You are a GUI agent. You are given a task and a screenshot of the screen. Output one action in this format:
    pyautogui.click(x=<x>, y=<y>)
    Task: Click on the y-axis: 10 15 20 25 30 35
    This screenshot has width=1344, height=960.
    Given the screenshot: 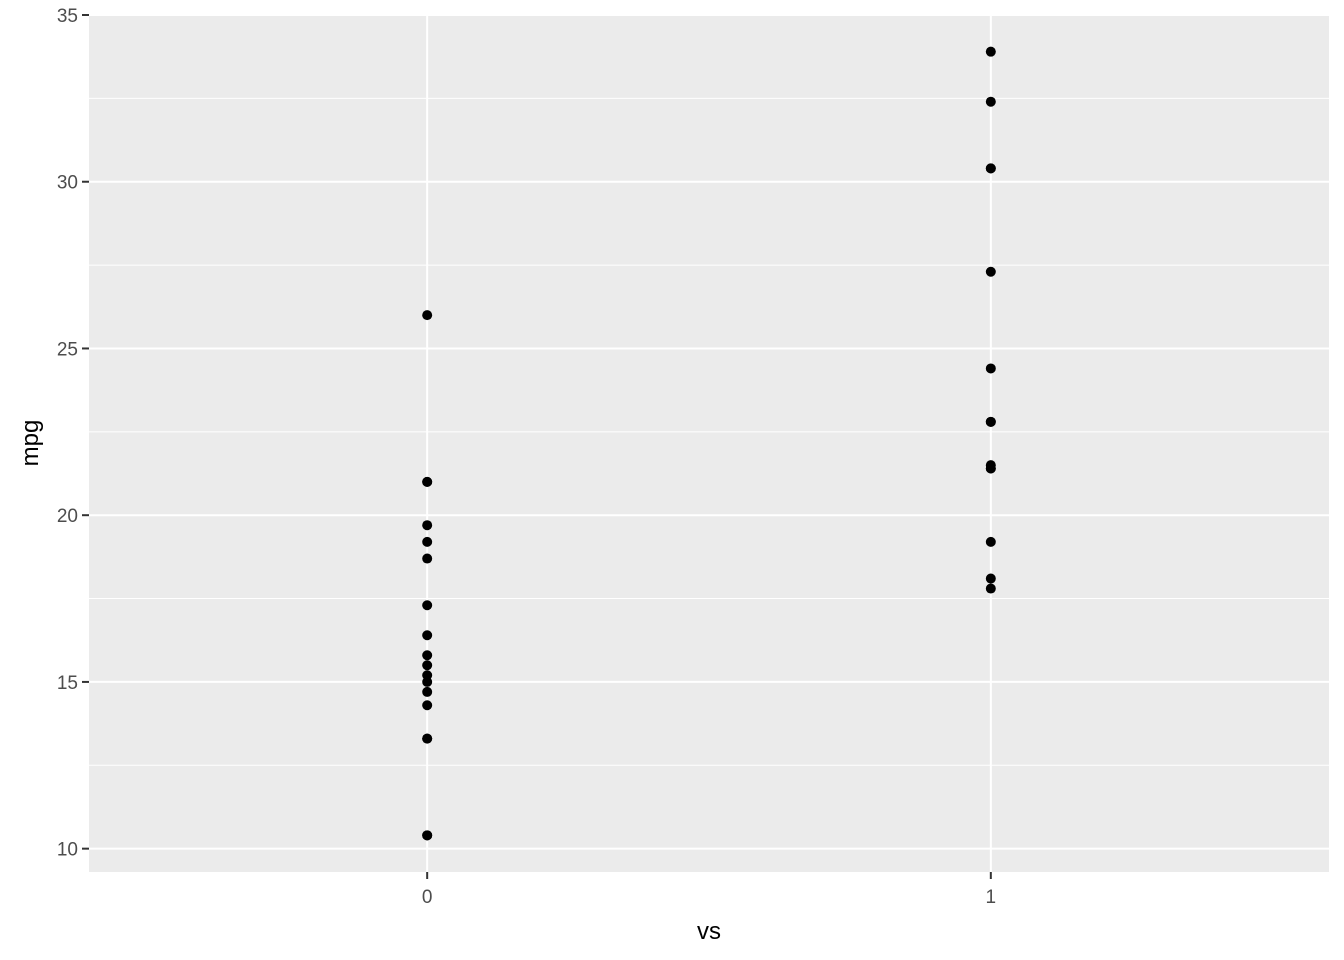 What is the action you would take?
    pyautogui.click(x=73, y=433)
    